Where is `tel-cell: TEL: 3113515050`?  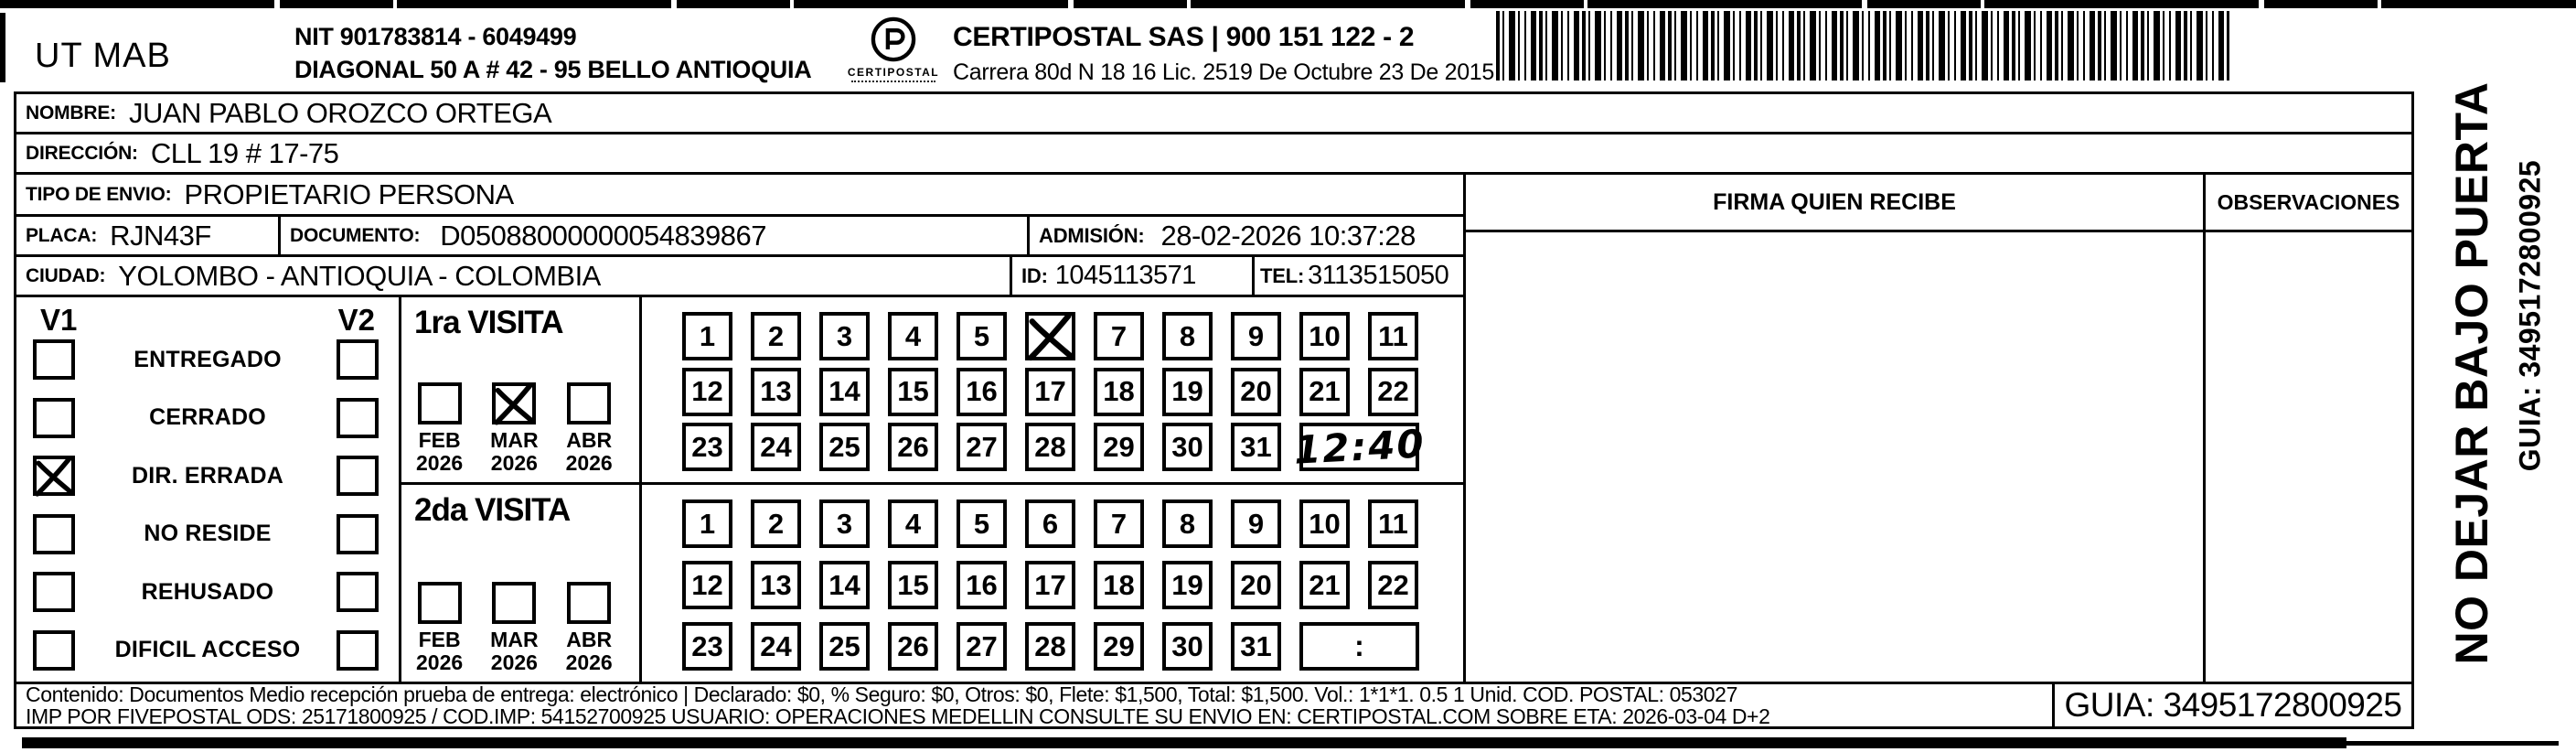 tel-cell: TEL: 3113515050 is located at coordinates (1359, 275).